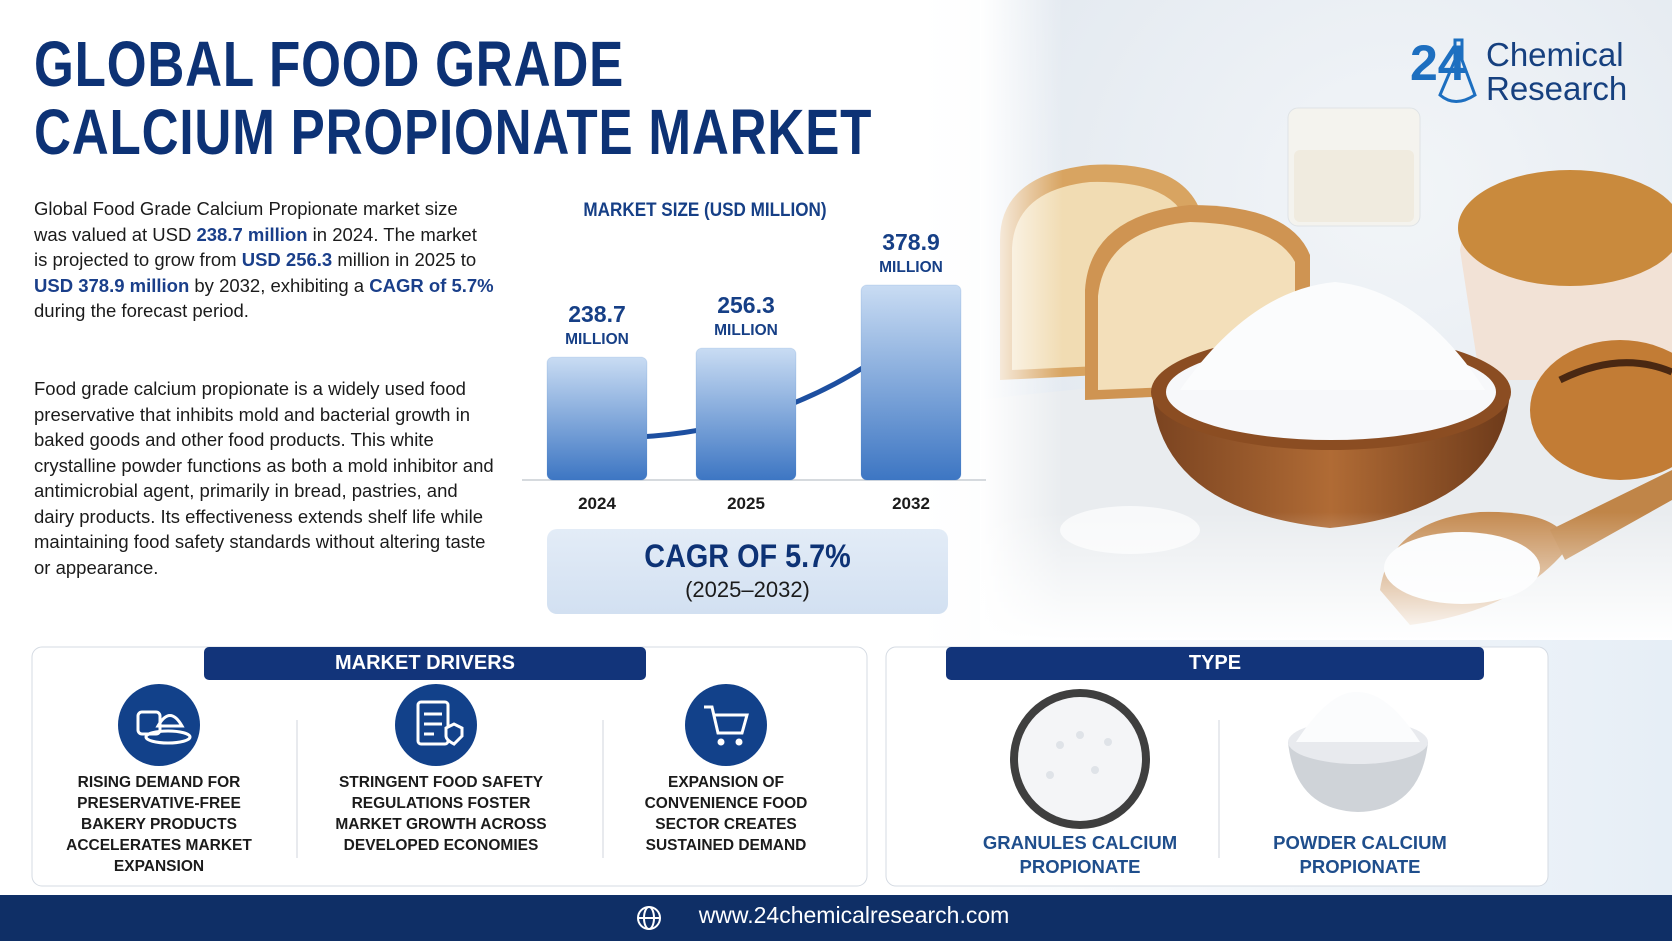 This screenshot has height=941, width=1672. What do you see at coordinates (404, 259) in the screenshot?
I see `body-text: million in 2025 to` at bounding box center [404, 259].